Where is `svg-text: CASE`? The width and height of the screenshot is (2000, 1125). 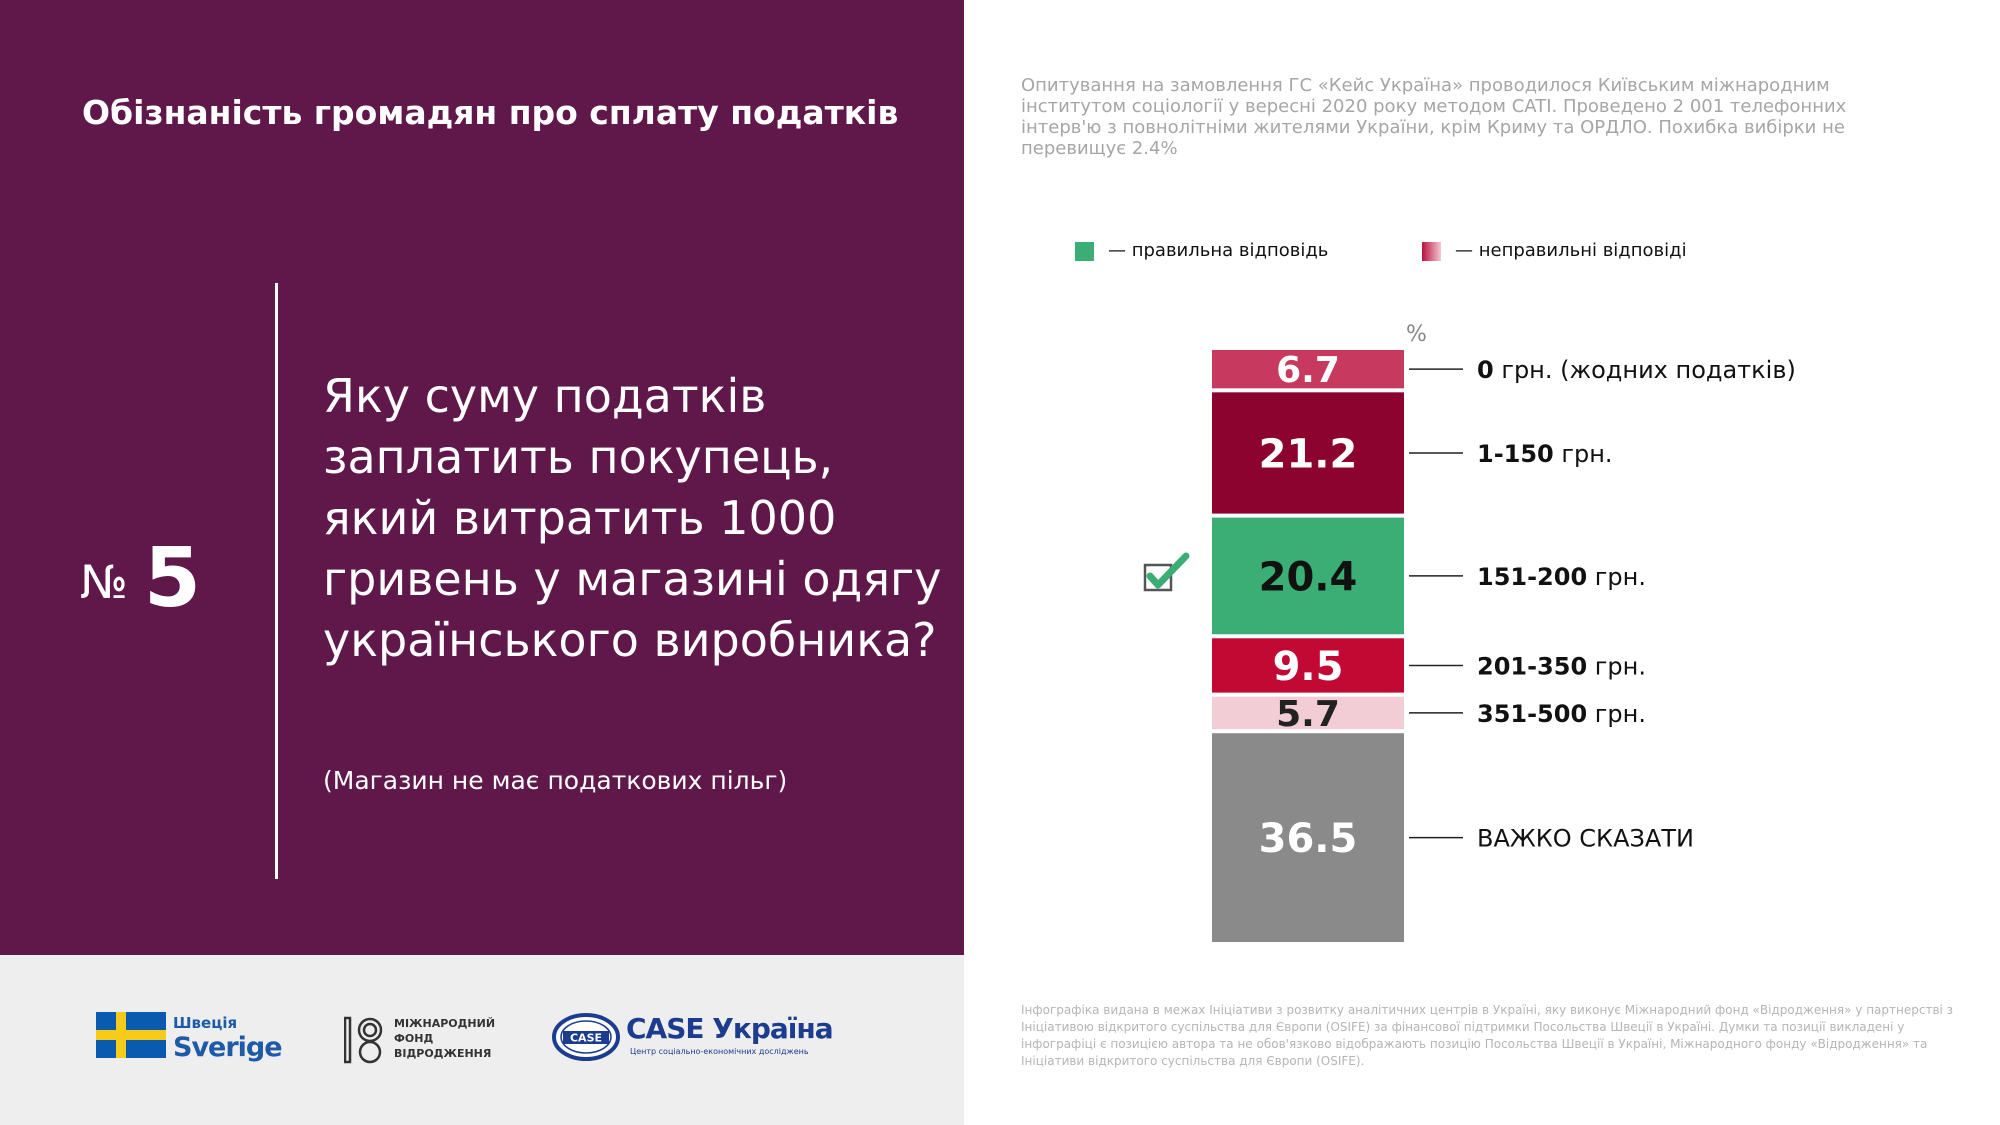
svg-text: CASE is located at coordinates (586, 1038).